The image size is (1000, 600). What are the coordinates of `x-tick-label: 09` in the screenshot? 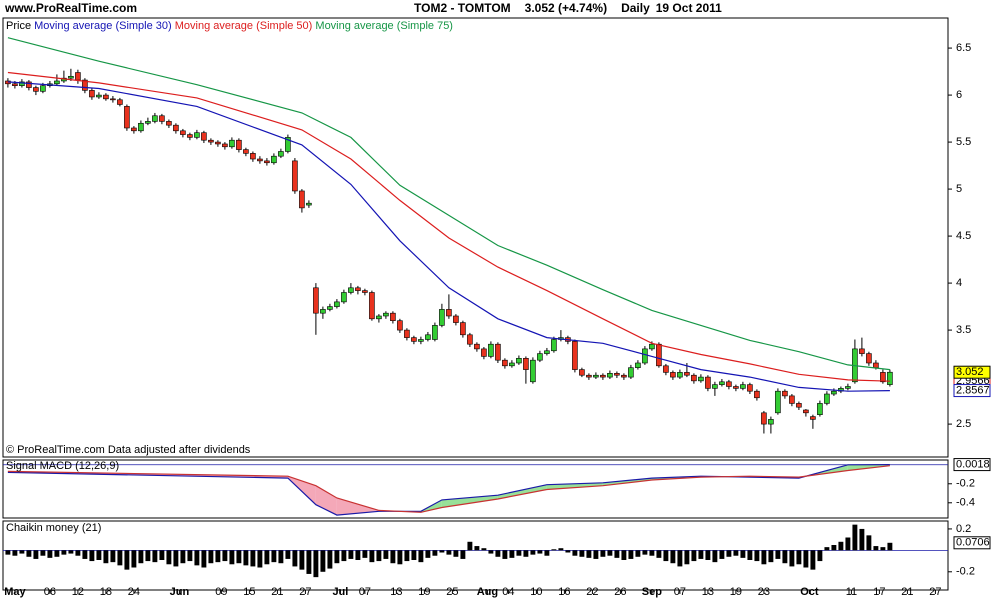 It's located at (221, 592).